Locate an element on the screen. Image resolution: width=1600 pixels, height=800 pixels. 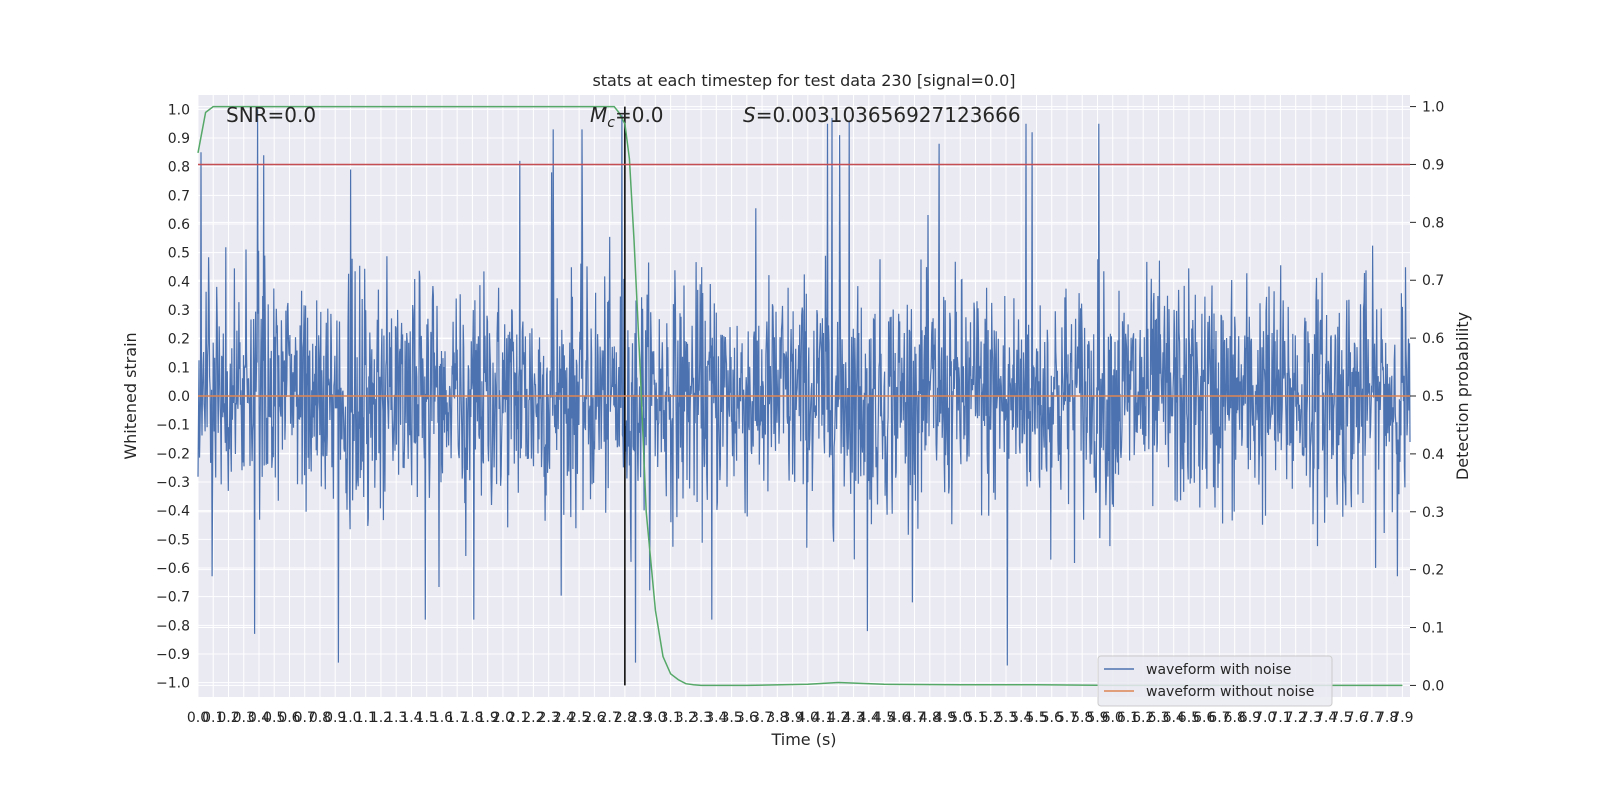
annotation-score: S=0.003103656927123666 is located at coordinates (882, 115).